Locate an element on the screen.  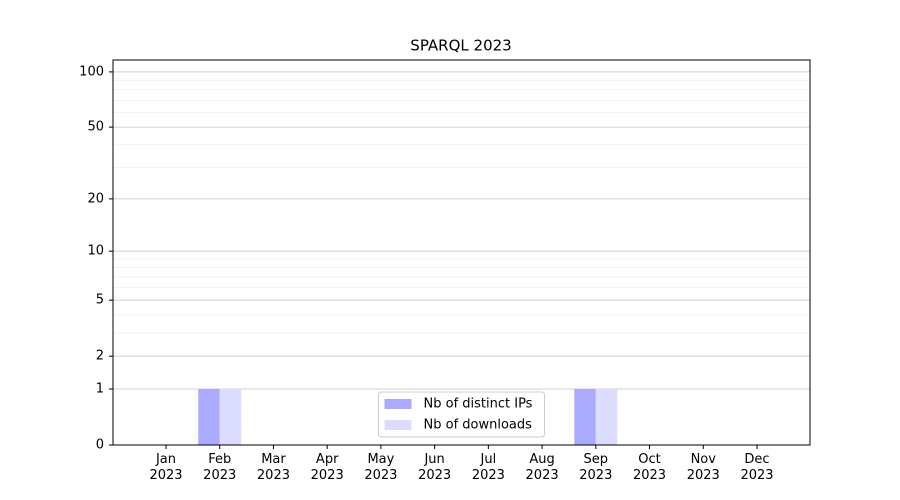
x-tick-label: Jan 2023 is located at coordinates (166, 467).